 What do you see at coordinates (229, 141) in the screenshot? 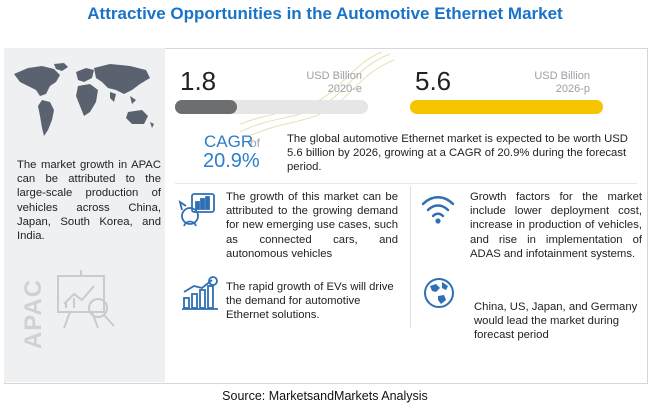
I see `cagr-label: CAGR` at bounding box center [229, 141].